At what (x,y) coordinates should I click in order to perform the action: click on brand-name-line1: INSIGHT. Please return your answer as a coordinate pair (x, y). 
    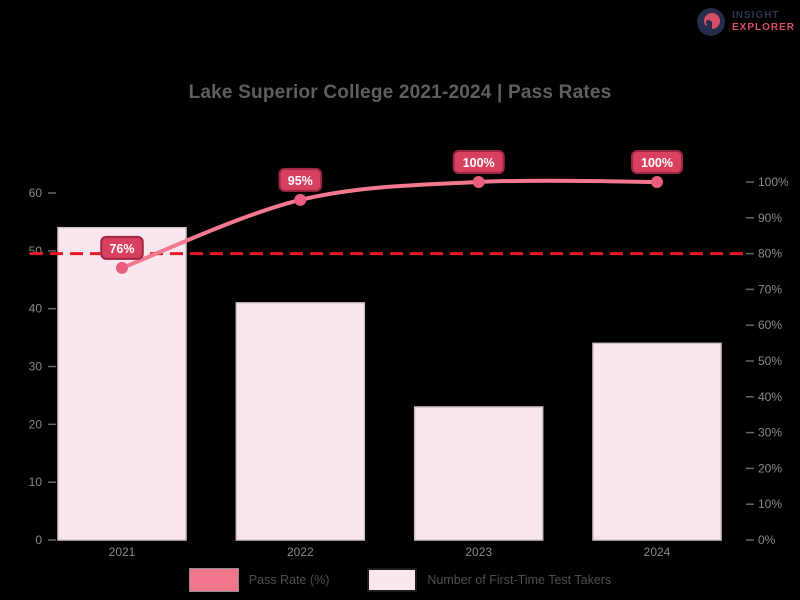
    Looking at the image, I should click on (755, 15).